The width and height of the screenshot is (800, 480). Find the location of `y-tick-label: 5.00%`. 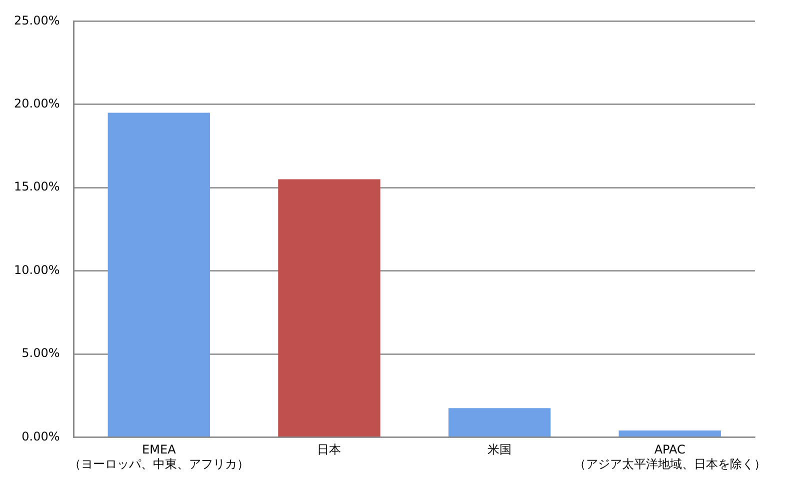

y-tick-label: 5.00% is located at coordinates (41, 353).